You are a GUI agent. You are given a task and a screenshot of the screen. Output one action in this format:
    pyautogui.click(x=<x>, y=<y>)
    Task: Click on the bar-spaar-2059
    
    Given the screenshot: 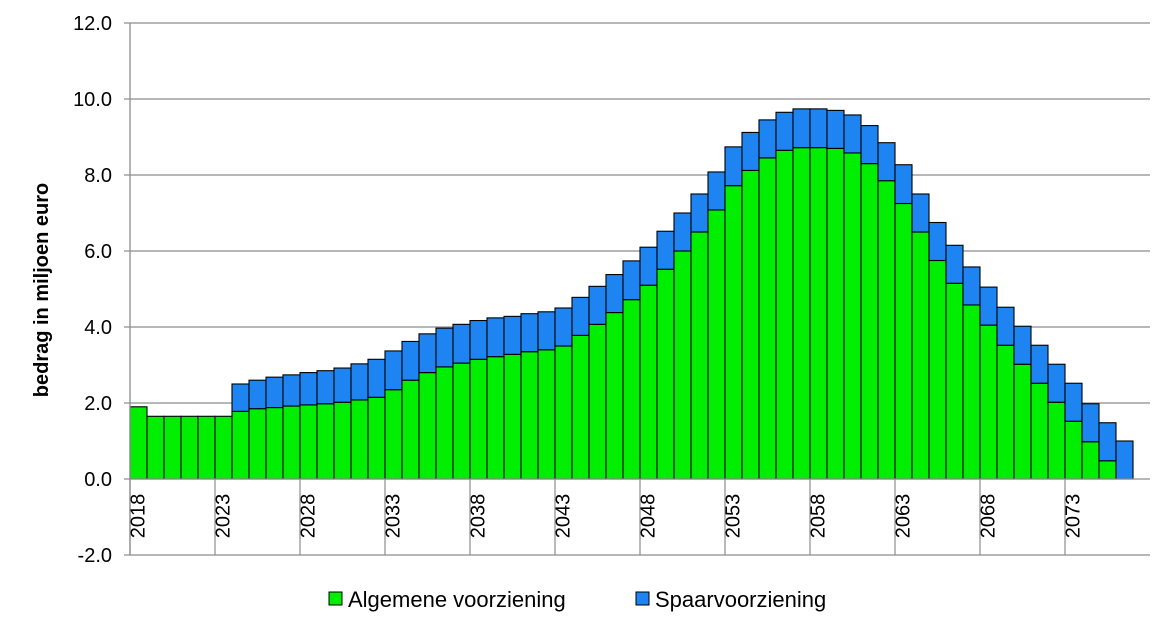 What is the action you would take?
    pyautogui.click(x=835, y=129)
    